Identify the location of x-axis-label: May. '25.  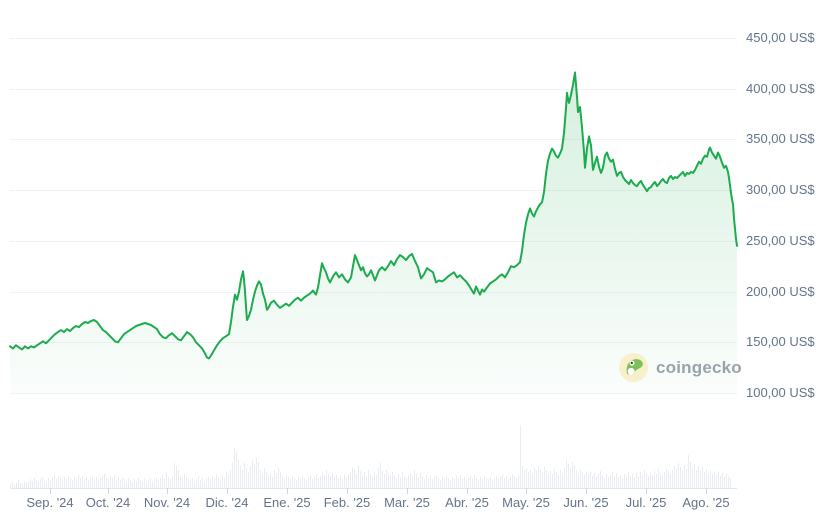
(526, 502).